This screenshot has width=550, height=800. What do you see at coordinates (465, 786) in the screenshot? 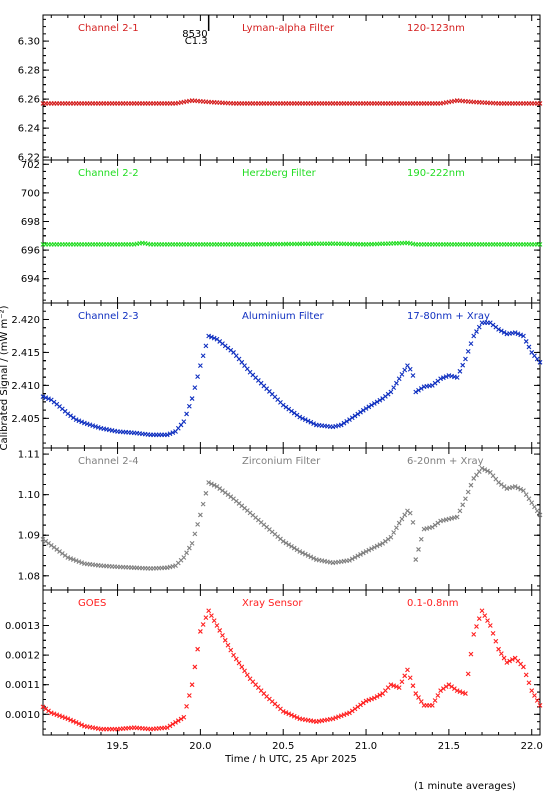
I see `footnote: (1 minute averages)` at bounding box center [465, 786].